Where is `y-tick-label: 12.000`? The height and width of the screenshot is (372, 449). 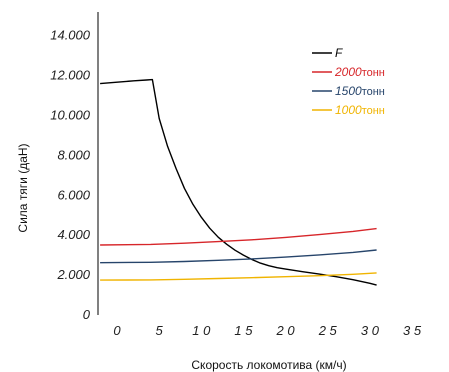 y-tick-label: 12.000 is located at coordinates (70, 75).